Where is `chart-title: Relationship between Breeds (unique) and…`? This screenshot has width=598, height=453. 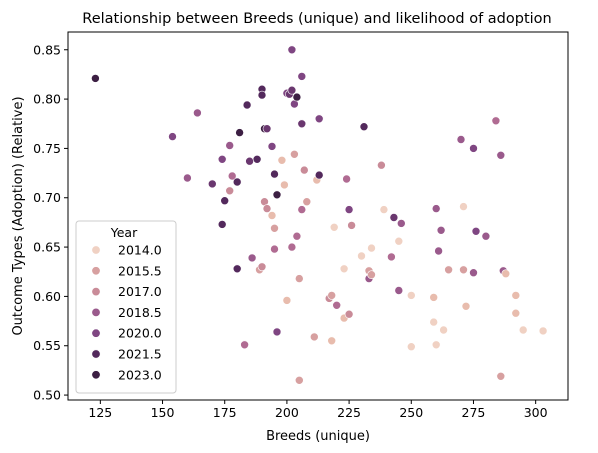
chart-title: Relationship between Breeds (unique) and… is located at coordinates (316, 19).